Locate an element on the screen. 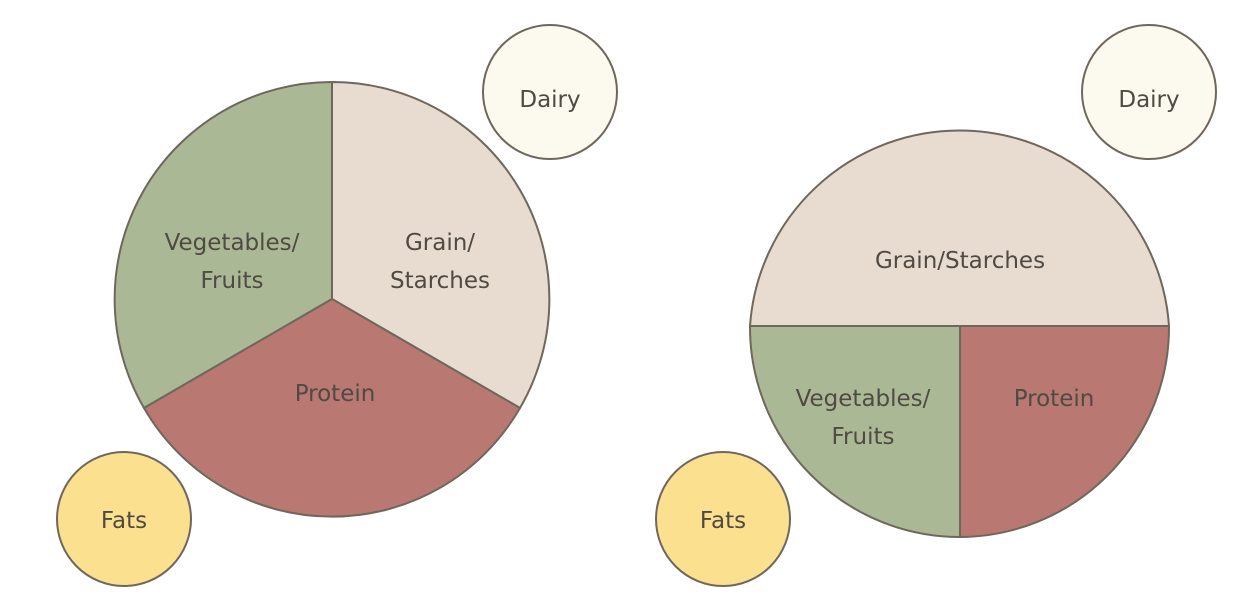 This screenshot has width=1258, height=598. left-vegetables-label-line2: Fruits is located at coordinates (232, 281).